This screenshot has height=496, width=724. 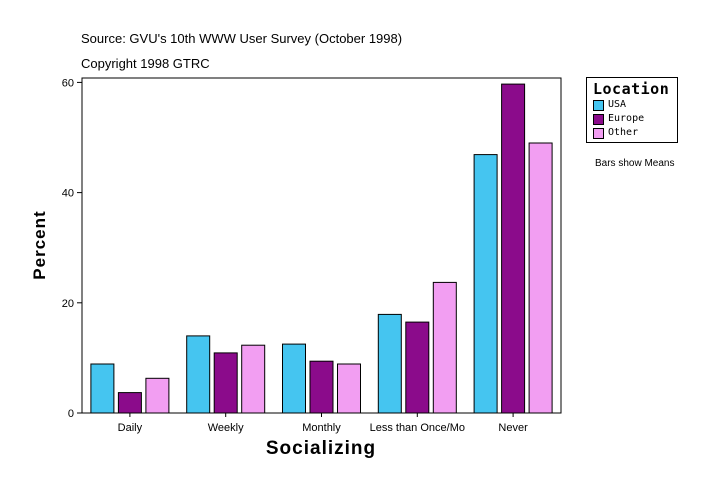 I want to click on bar-never-usa, so click(x=485, y=284).